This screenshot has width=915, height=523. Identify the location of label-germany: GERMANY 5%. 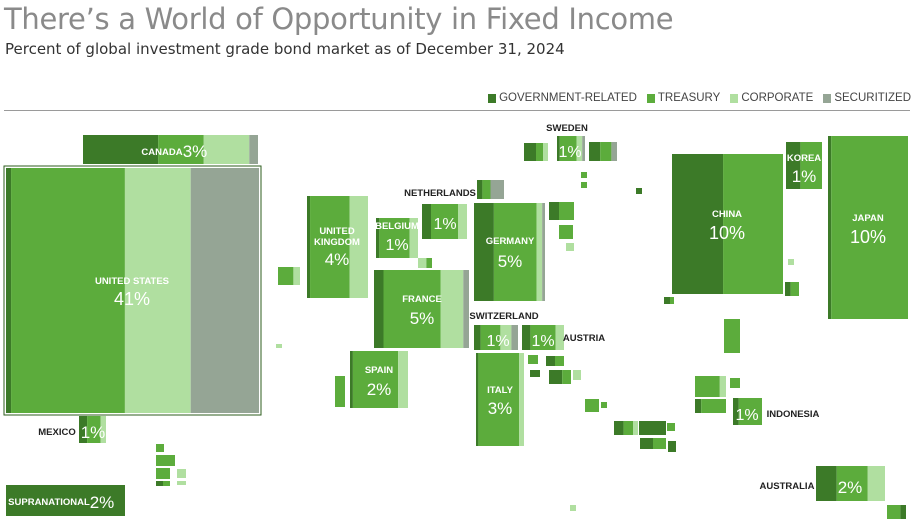
(510, 253).